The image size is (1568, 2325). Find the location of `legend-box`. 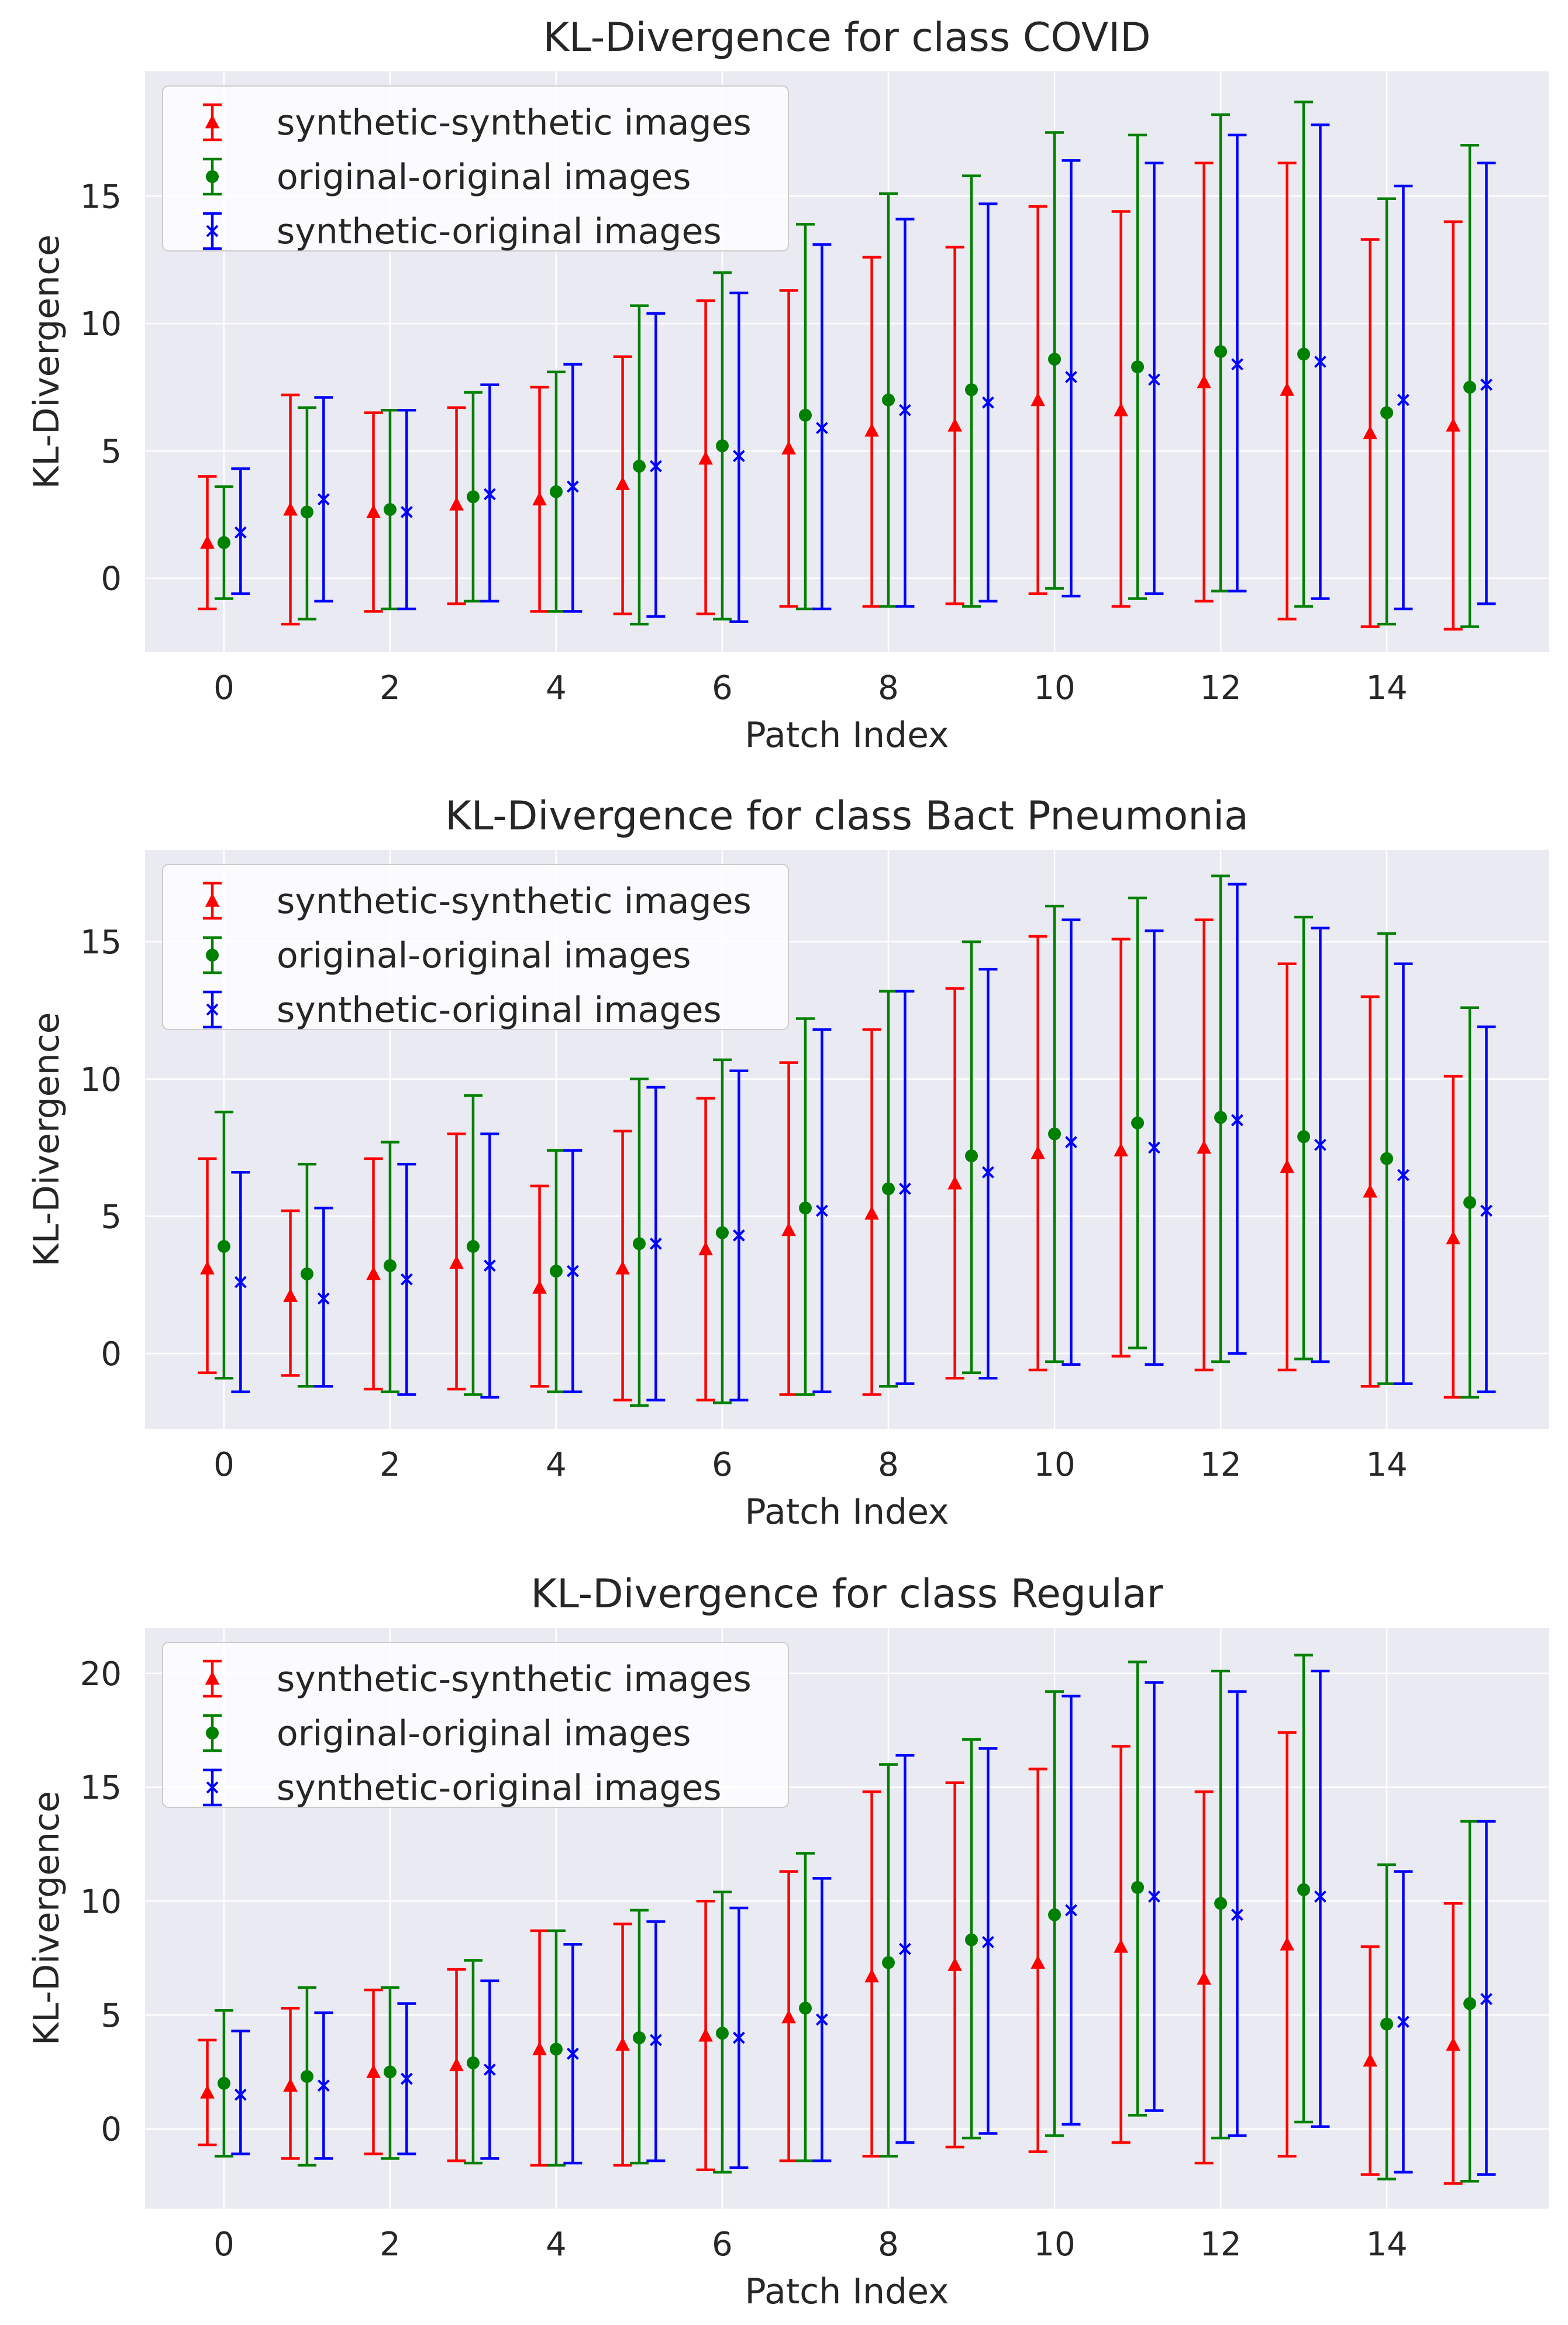

legend-box is located at coordinates (476, 1725).